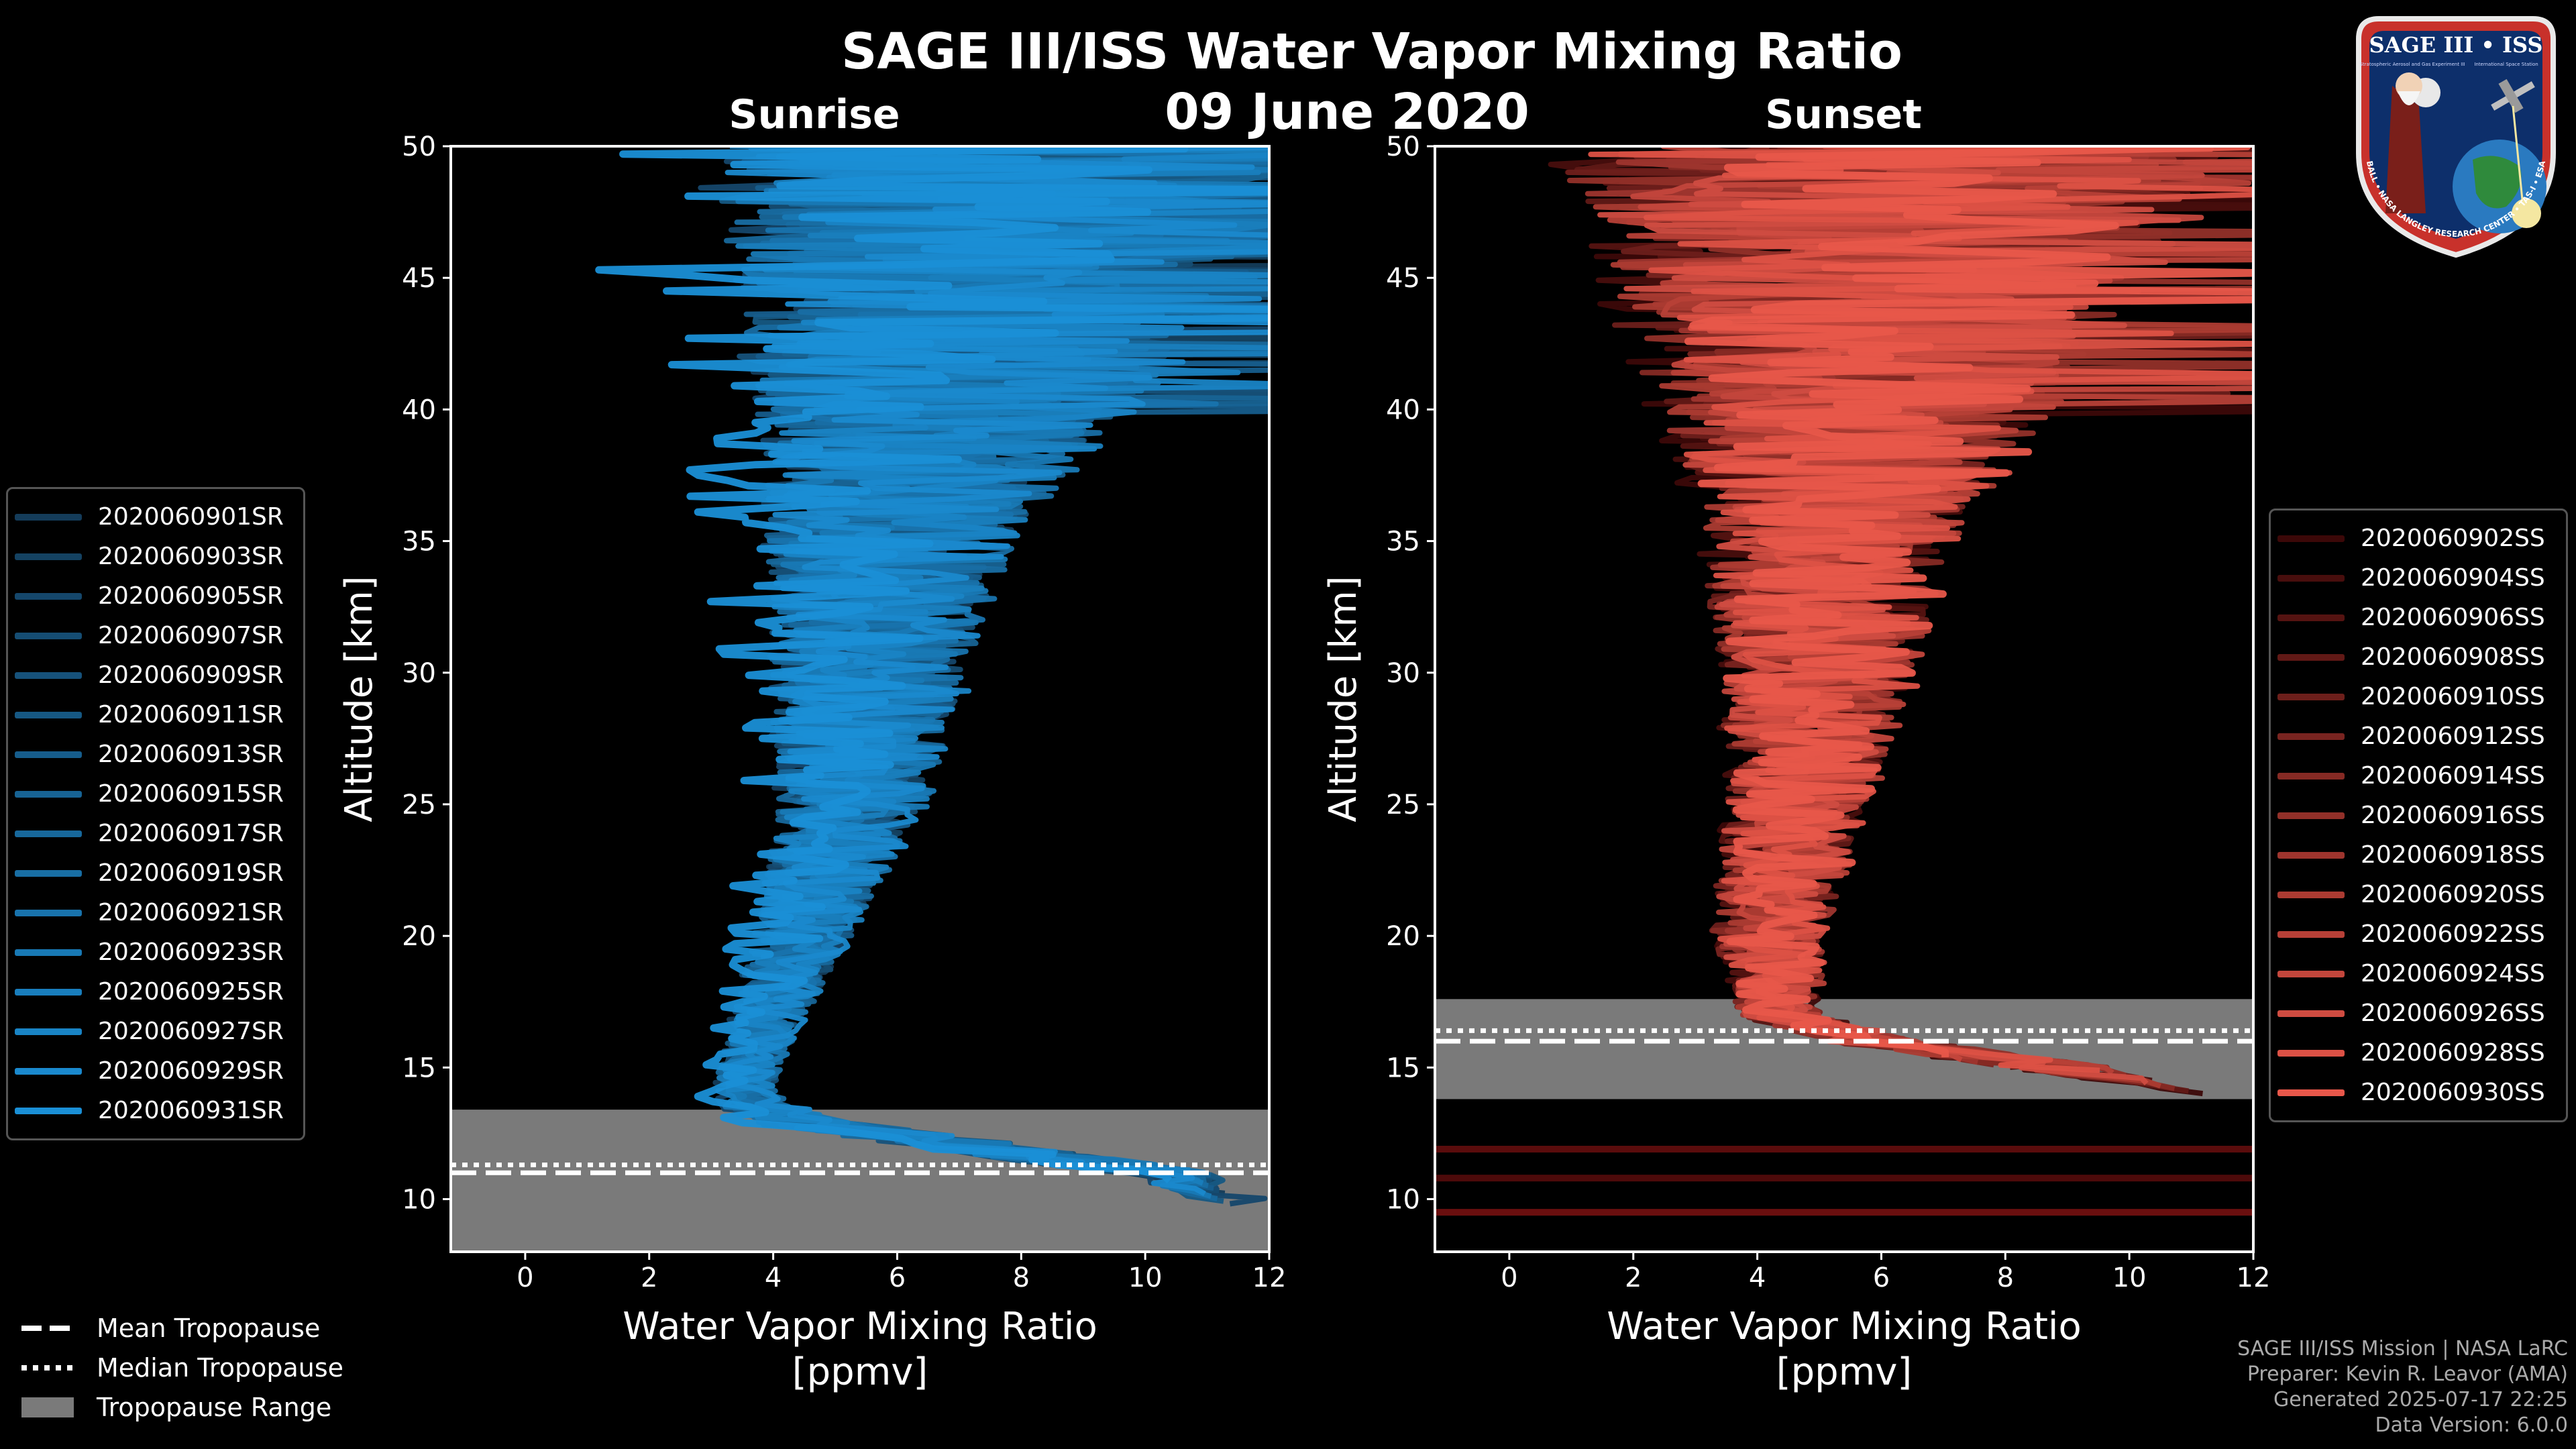 The image size is (2576, 1449). What do you see at coordinates (419, 146) in the screenshot?
I see `sunrise-y-tick-label: 50` at bounding box center [419, 146].